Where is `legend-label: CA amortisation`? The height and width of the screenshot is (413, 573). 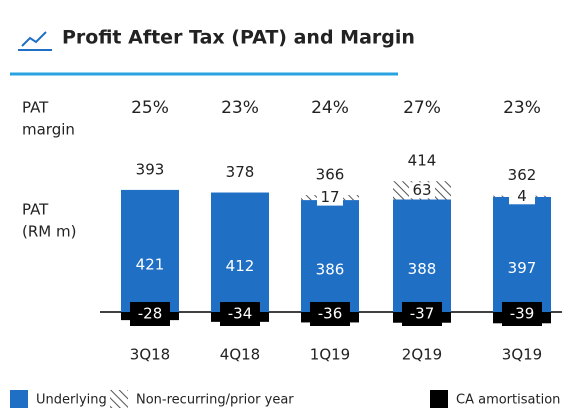 legend-label: CA amortisation is located at coordinates (508, 400).